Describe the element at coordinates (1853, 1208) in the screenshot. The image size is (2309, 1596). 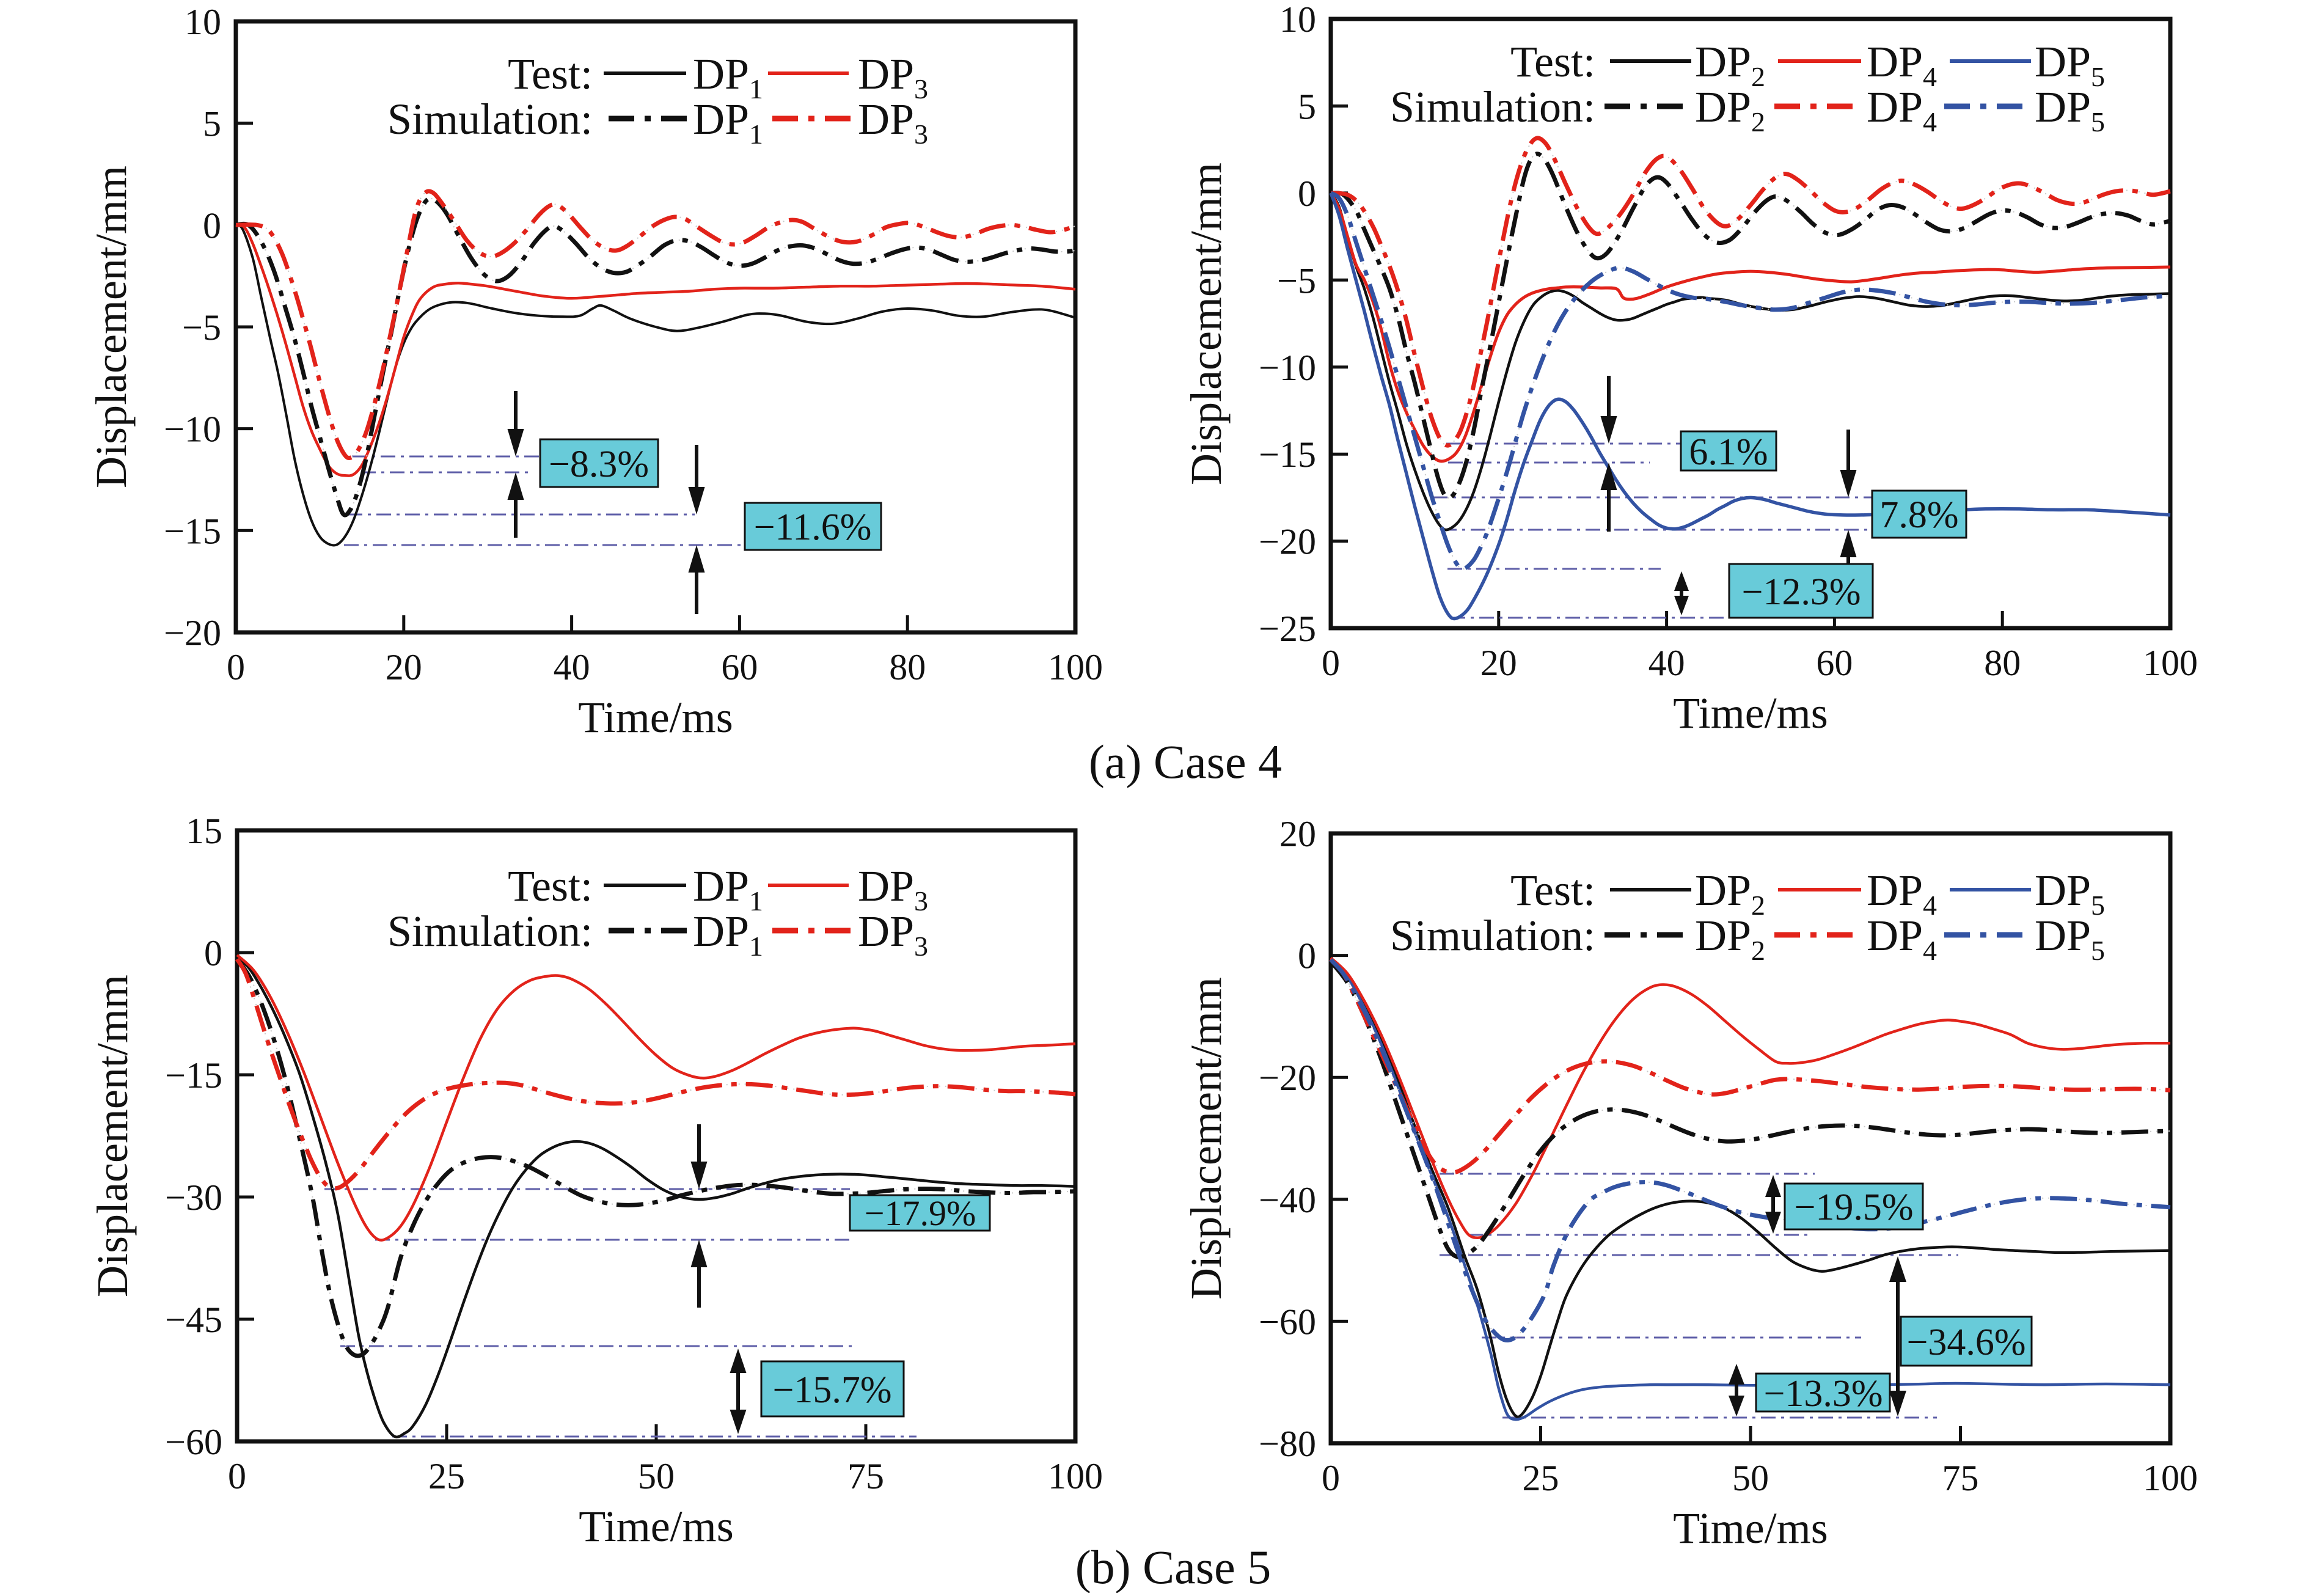
I see `svg-text: −19.5%` at that location.